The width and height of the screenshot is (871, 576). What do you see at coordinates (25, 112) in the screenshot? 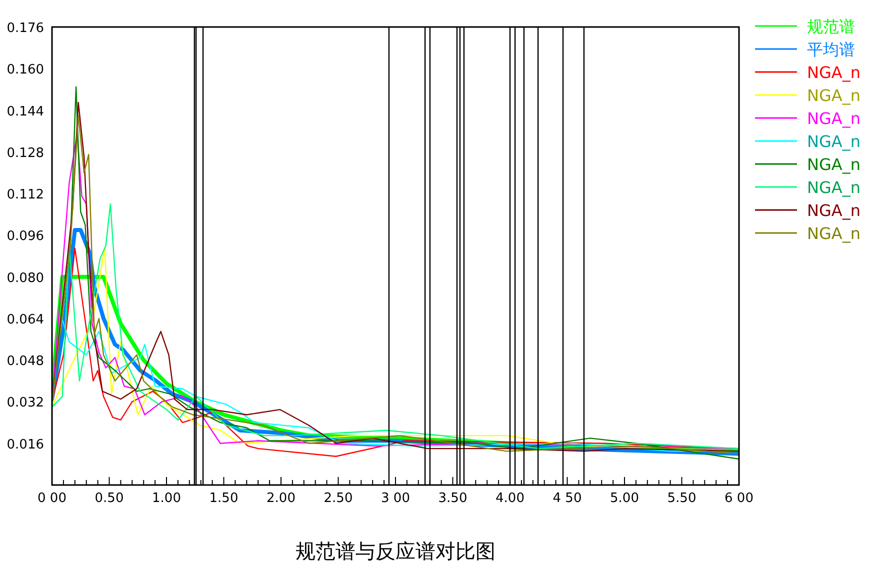
I see `y-tick-label: 0.144` at bounding box center [25, 112].